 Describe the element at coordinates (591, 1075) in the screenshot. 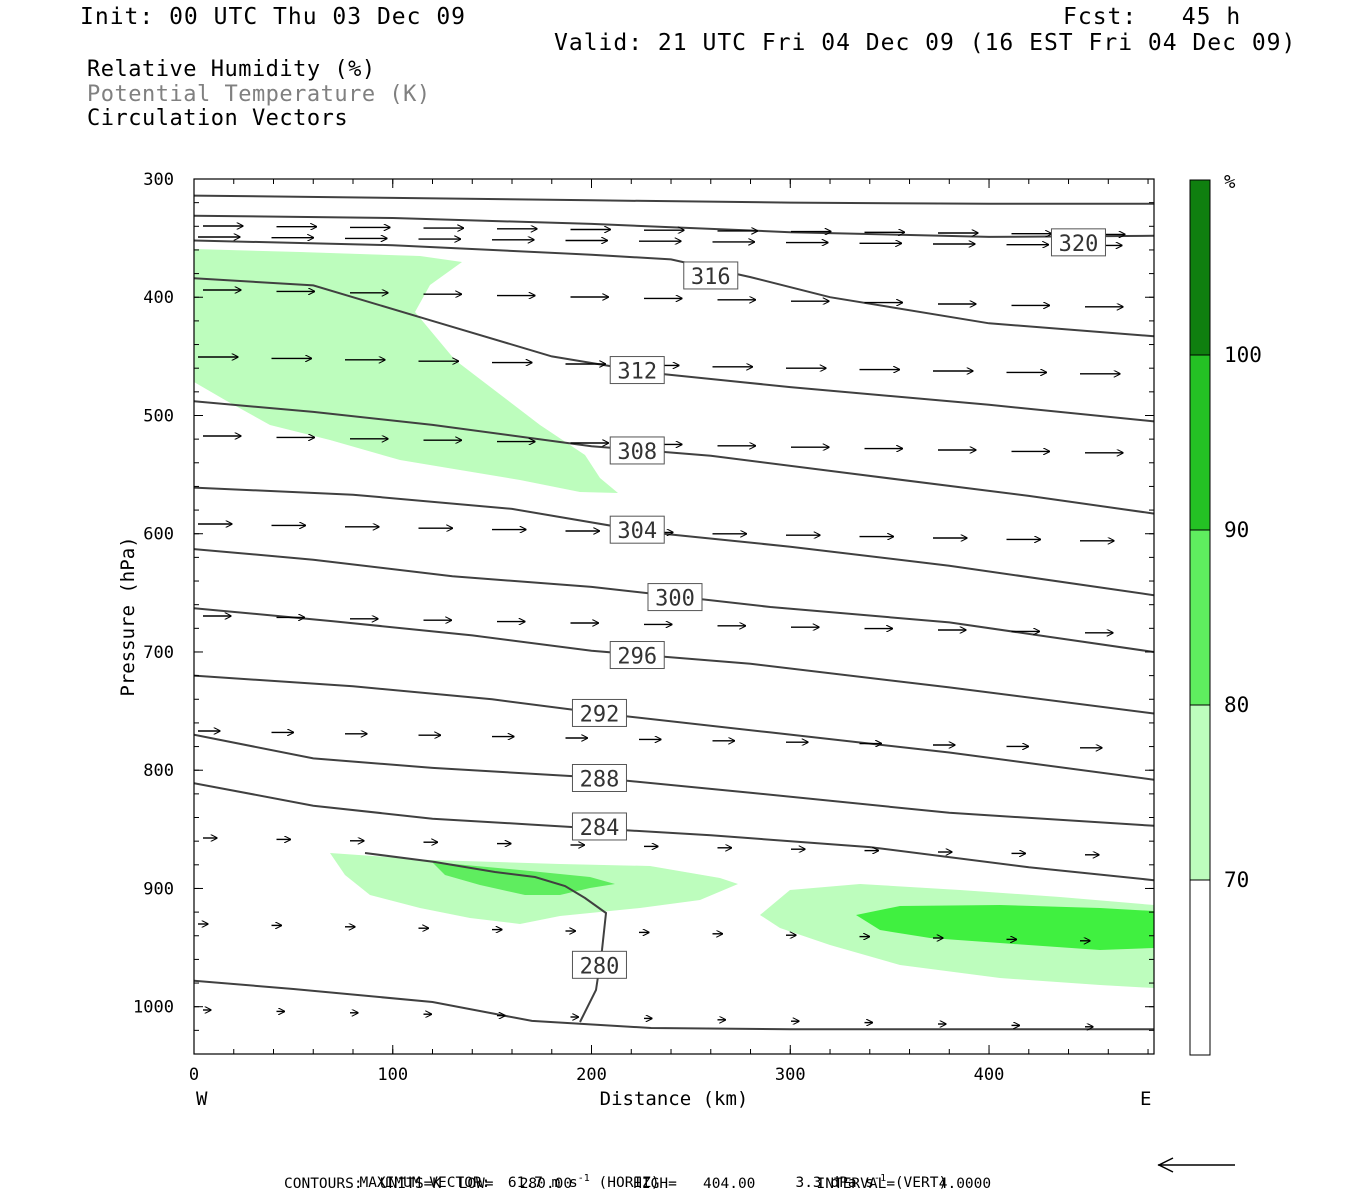

I see `x-tick-label: 200` at that location.